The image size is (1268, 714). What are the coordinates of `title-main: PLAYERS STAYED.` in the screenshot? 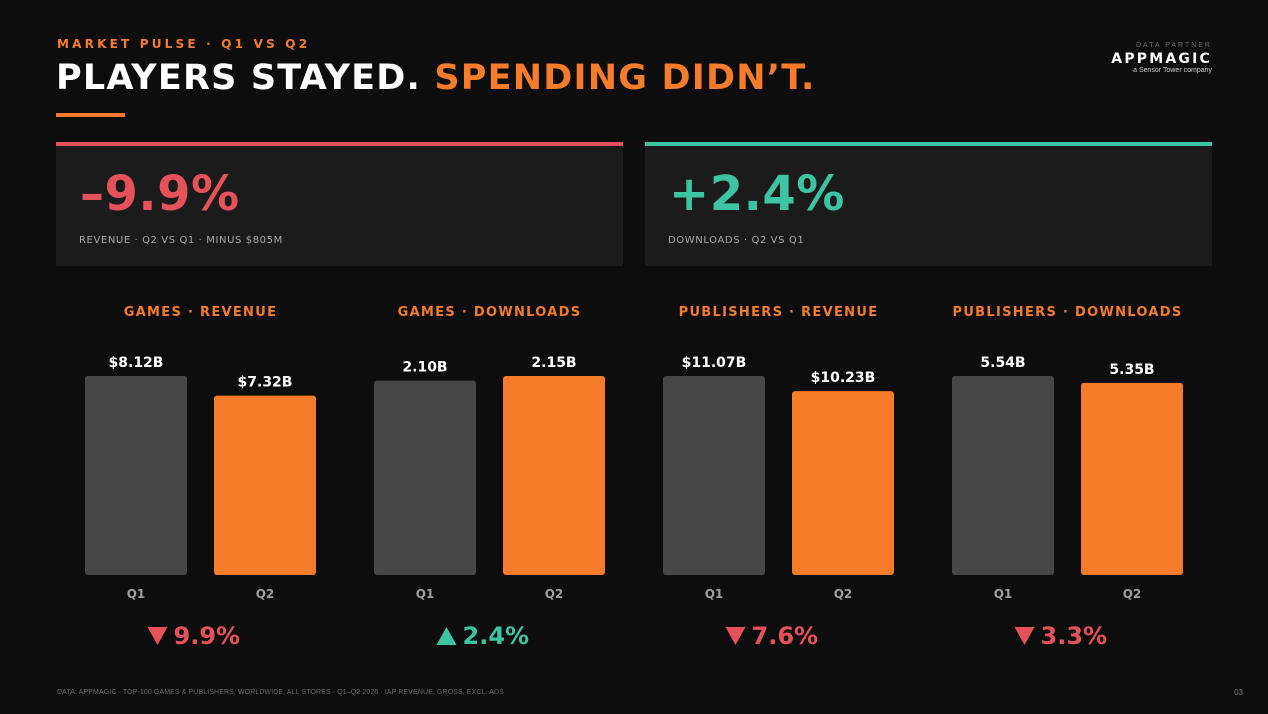 It's located at (238, 78).